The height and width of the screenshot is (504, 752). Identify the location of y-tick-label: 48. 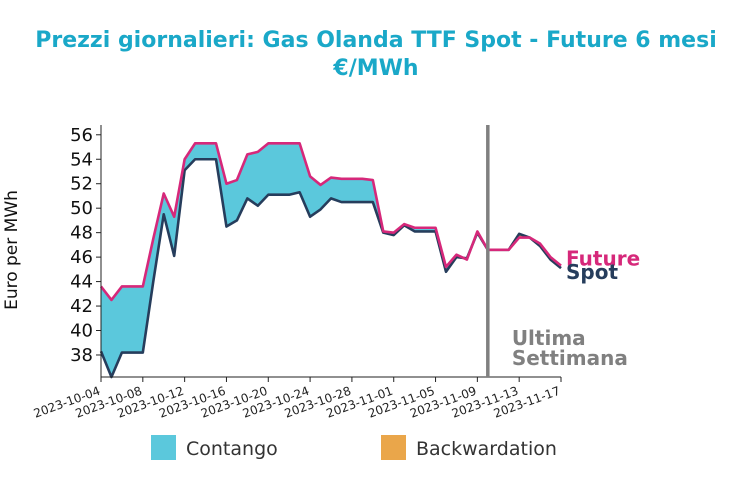
(81, 233).